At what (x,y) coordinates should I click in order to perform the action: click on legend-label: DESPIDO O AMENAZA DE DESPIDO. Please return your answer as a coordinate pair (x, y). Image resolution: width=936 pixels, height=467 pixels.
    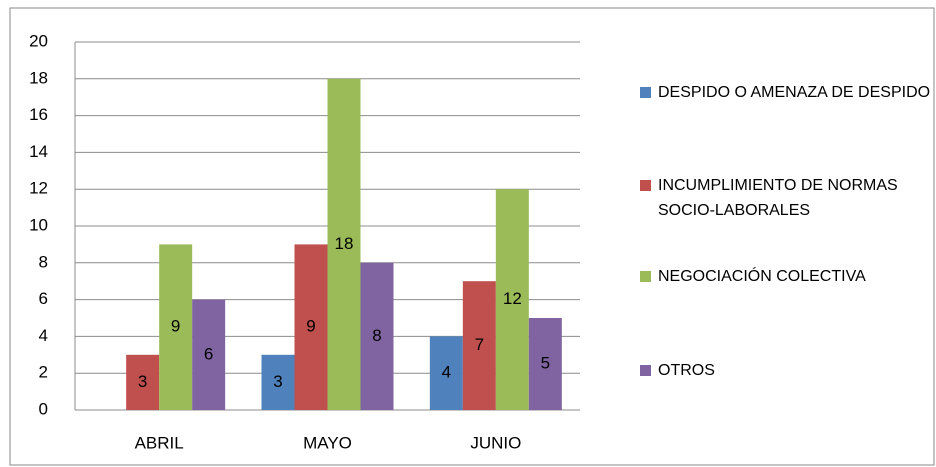
    Looking at the image, I should click on (794, 92).